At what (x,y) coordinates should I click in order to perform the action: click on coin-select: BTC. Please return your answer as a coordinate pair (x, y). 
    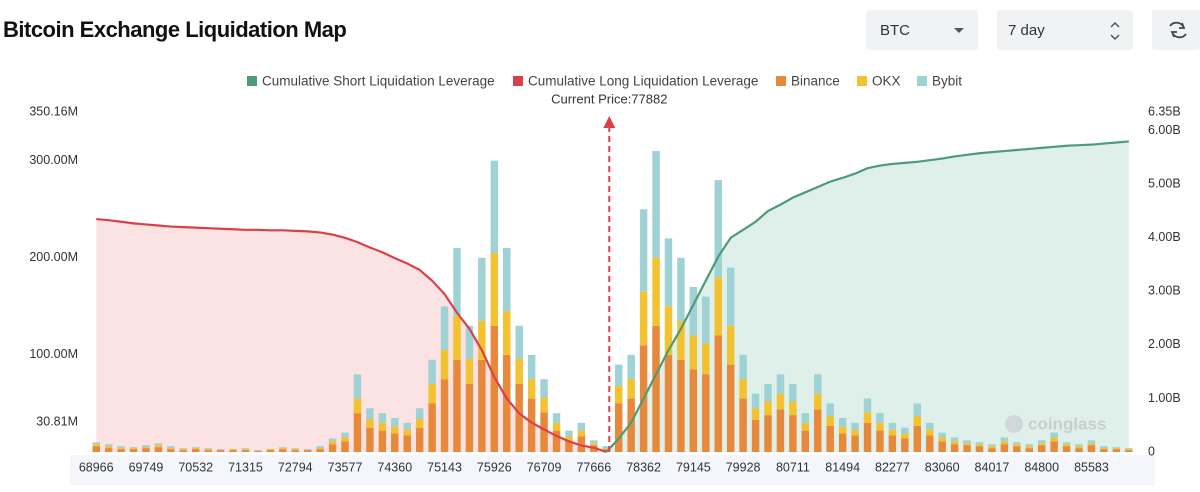
    Looking at the image, I should click on (922, 30).